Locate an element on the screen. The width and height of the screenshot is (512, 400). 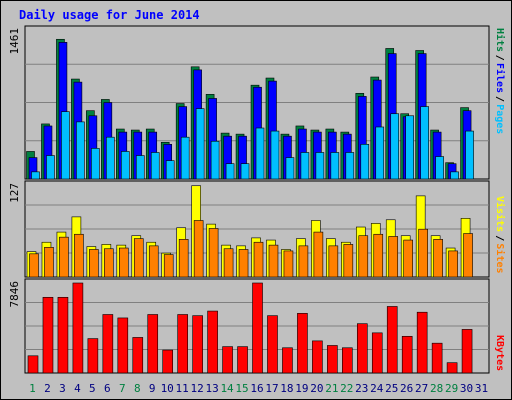
chart-title: Daily usage for June 2014 is located at coordinates (109, 15).